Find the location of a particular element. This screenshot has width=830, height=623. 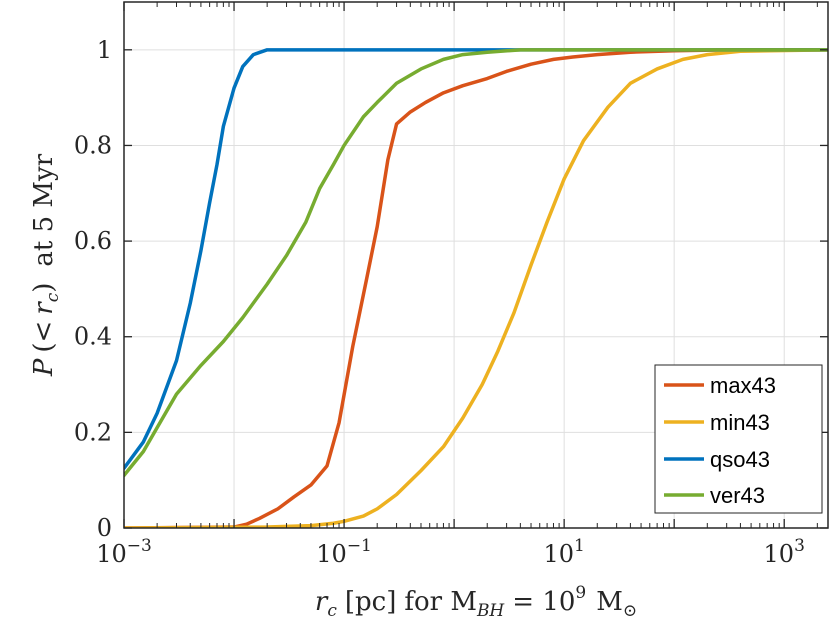

x-tick-label-exponent: −1 is located at coordinates (359, 546).